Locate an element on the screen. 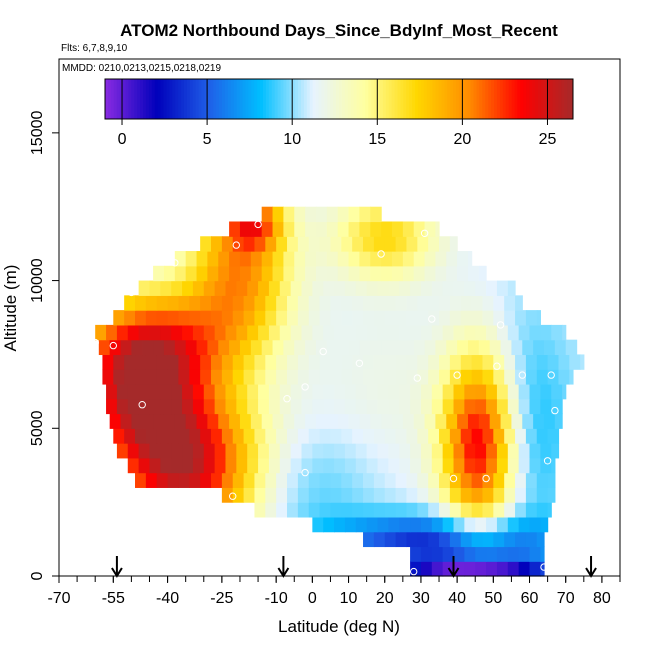 This screenshot has height=650, width=650. x-axis: -70 -55 -40 -25 -10 0 10 20 30 40 50 60 70 80 is located at coordinates (334, 591).